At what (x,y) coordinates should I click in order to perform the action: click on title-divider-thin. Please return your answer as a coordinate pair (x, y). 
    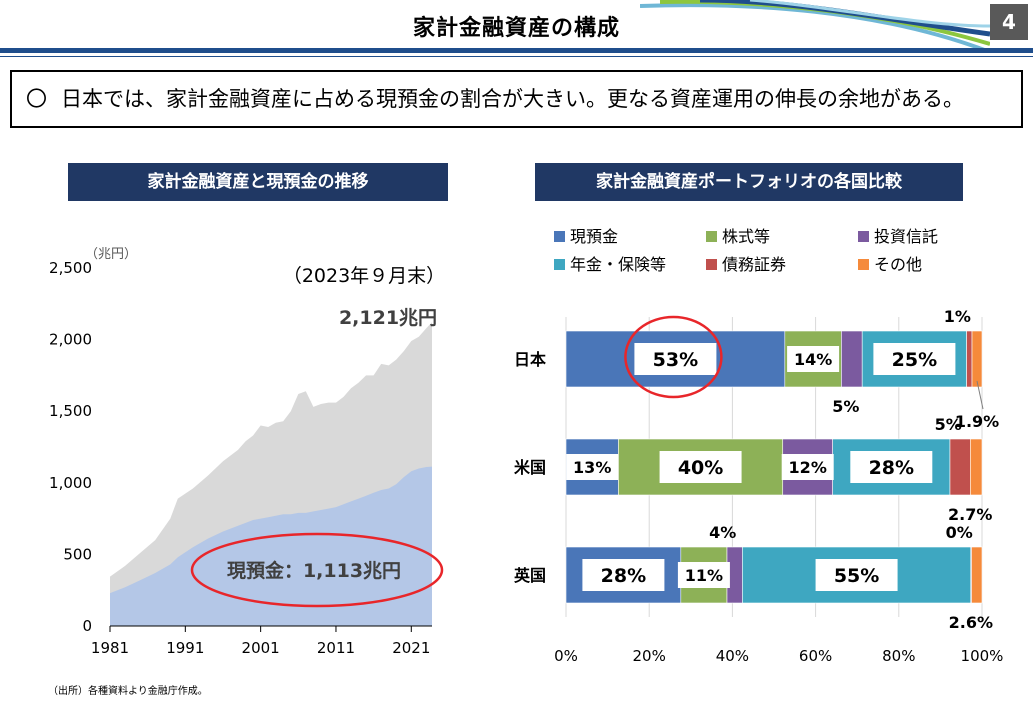
    Looking at the image, I should click on (516, 56).